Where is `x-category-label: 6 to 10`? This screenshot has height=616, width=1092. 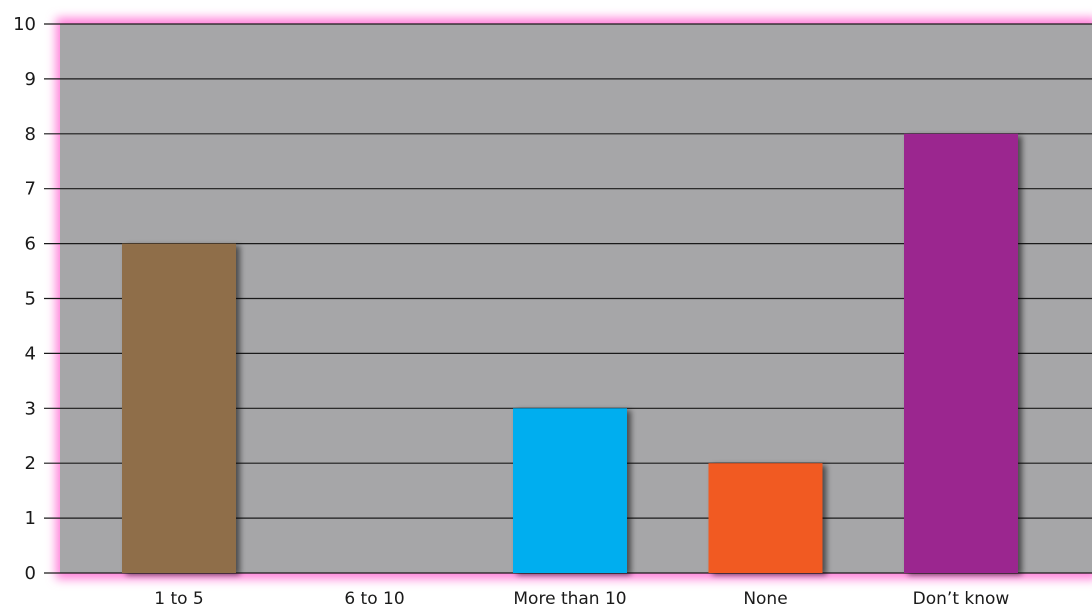 x-category-label: 6 to 10 is located at coordinates (374, 599).